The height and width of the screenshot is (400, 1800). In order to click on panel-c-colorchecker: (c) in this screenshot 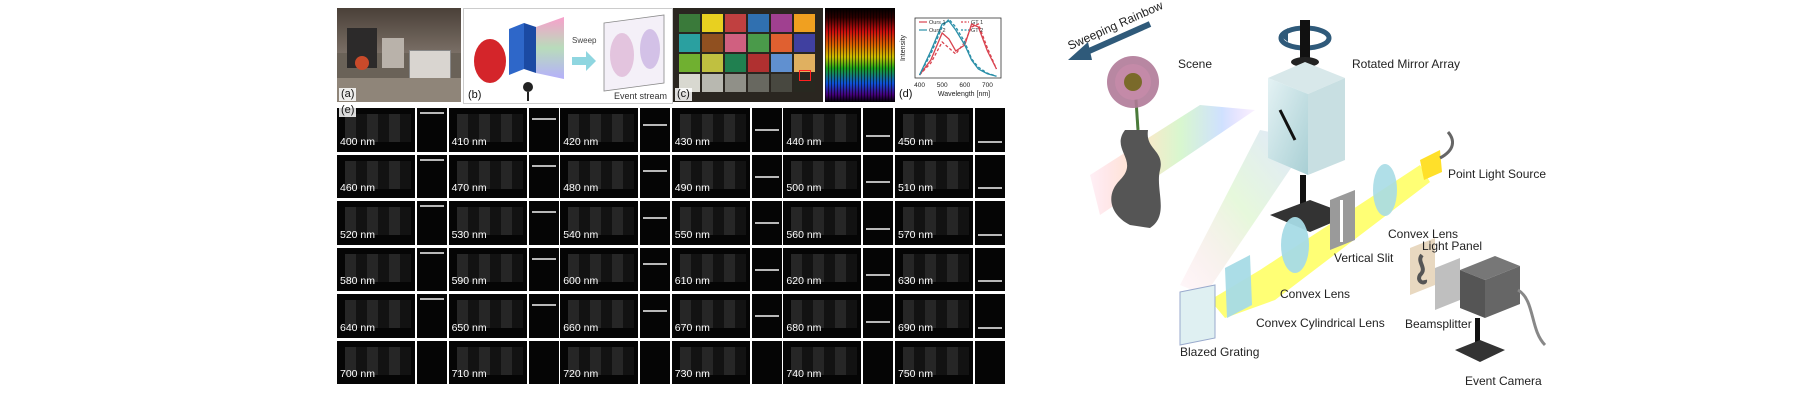, I will do `click(748, 55)`.